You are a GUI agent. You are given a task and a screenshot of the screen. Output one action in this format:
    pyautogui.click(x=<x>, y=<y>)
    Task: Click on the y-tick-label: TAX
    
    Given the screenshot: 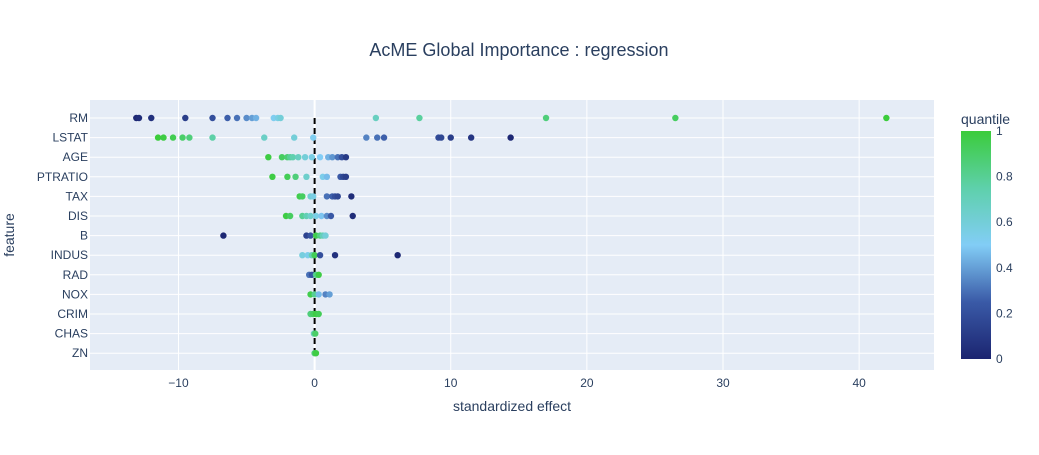 What is the action you would take?
    pyautogui.click(x=77, y=196)
    